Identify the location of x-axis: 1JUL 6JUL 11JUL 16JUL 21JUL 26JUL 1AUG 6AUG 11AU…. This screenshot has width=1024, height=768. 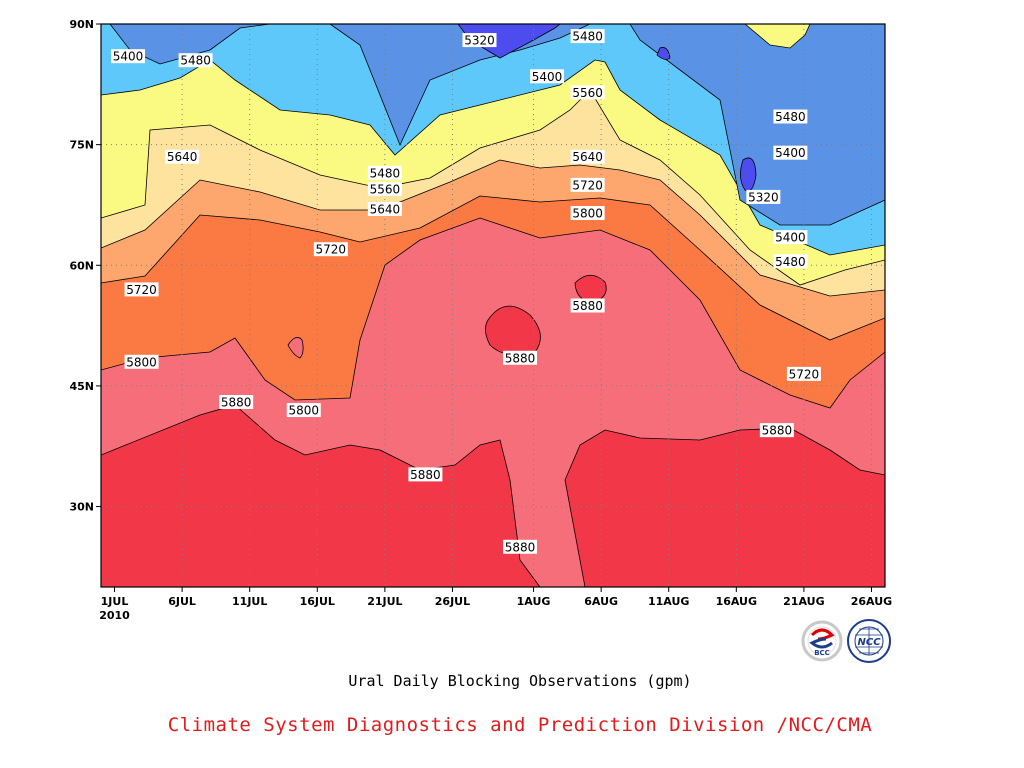
(495, 604).